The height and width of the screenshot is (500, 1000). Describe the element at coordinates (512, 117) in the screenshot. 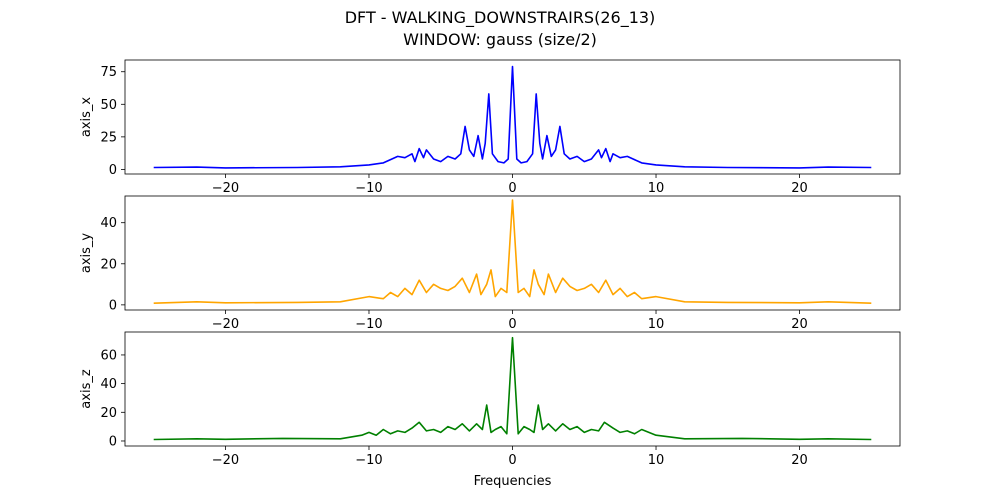

I see `series-line-axis_x` at that location.